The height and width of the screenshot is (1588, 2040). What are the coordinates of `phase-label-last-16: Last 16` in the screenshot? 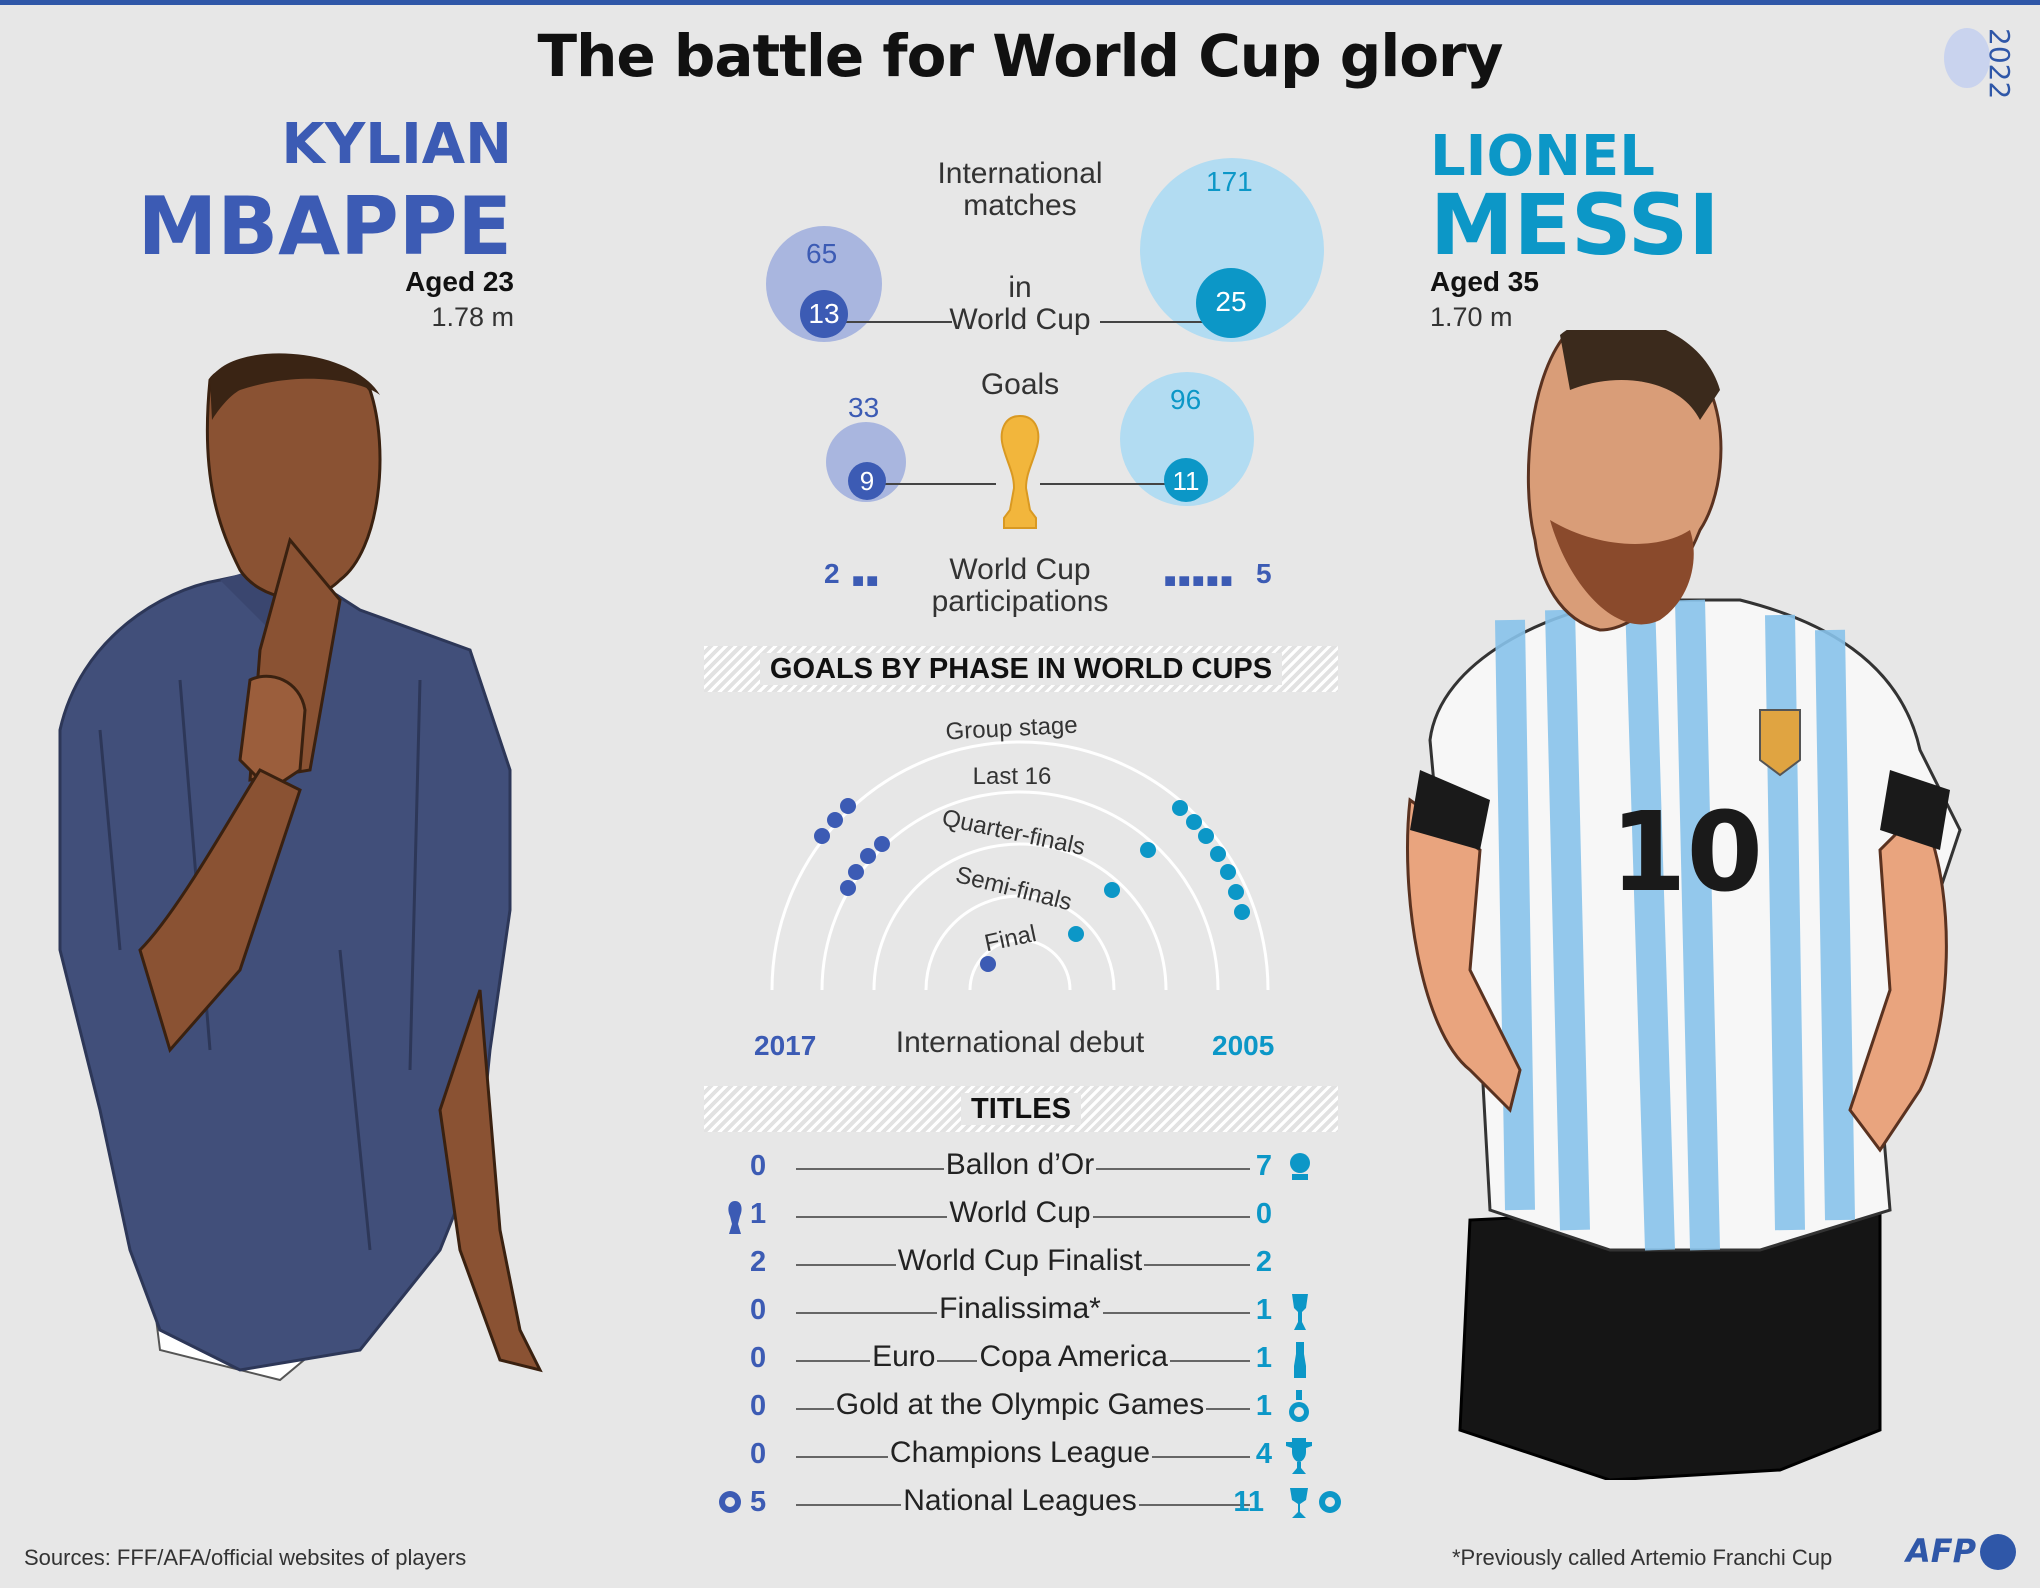 It's located at (1012, 776).